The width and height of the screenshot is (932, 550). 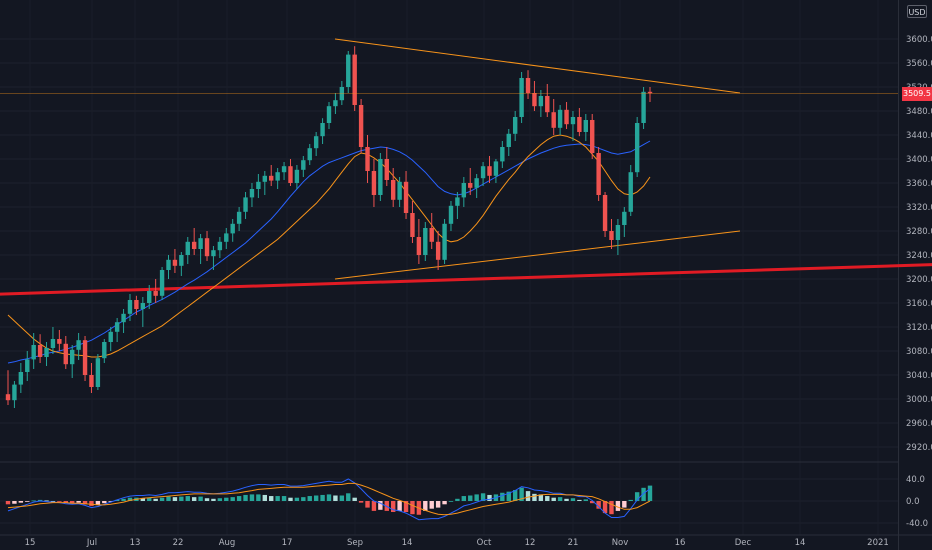 I want to click on price-tick-label: 3160.0, so click(x=919, y=304).